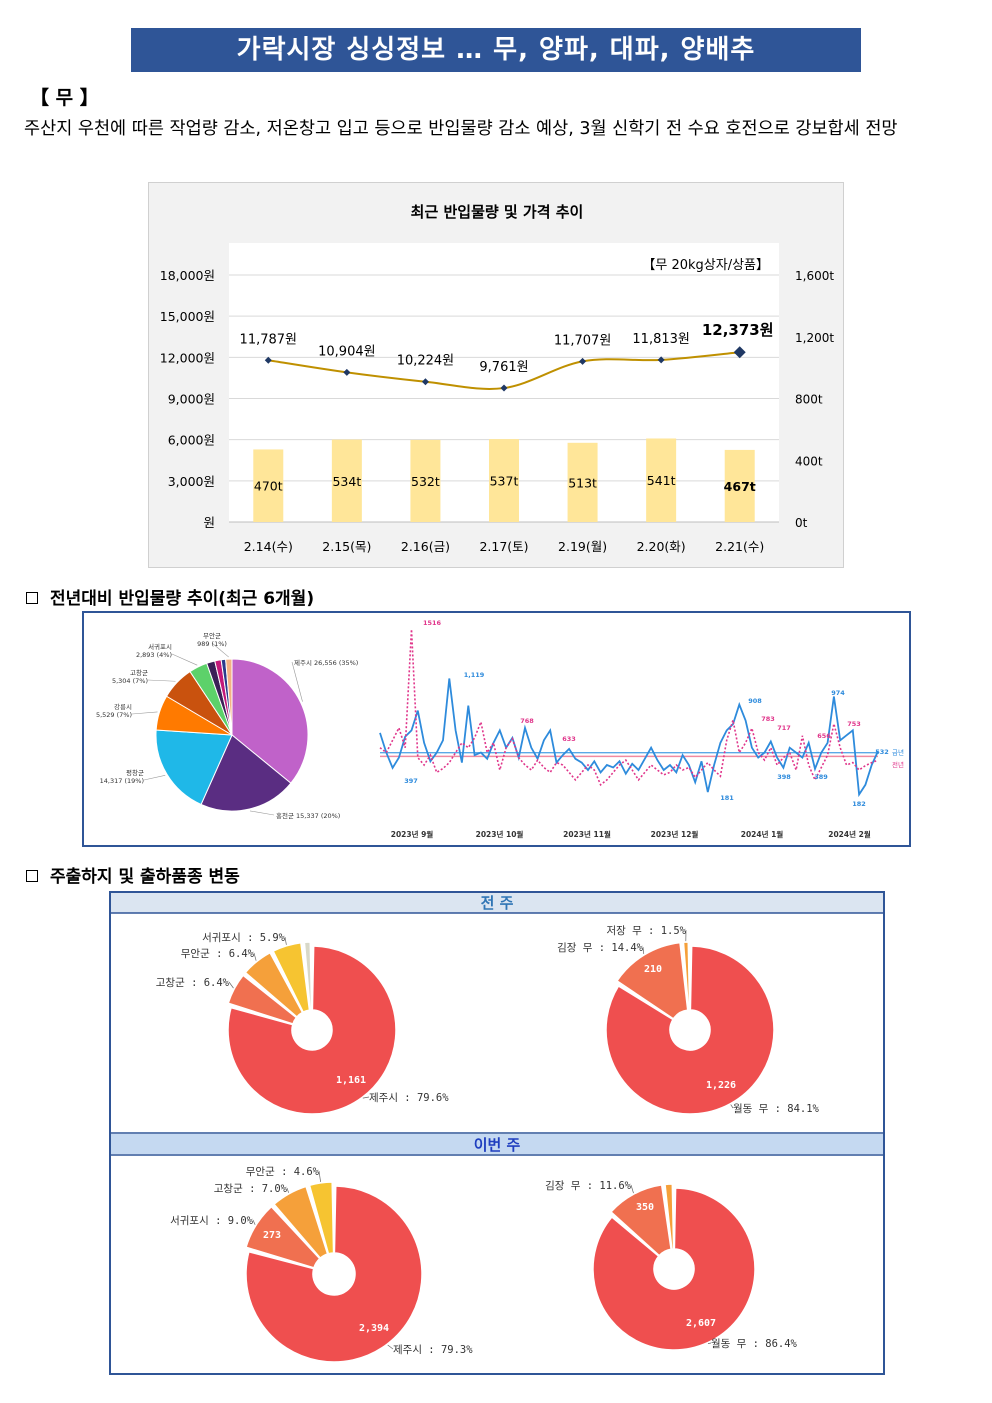 The width and height of the screenshot is (992, 1403). I want to click on price-label: 10,224원, so click(425, 361).